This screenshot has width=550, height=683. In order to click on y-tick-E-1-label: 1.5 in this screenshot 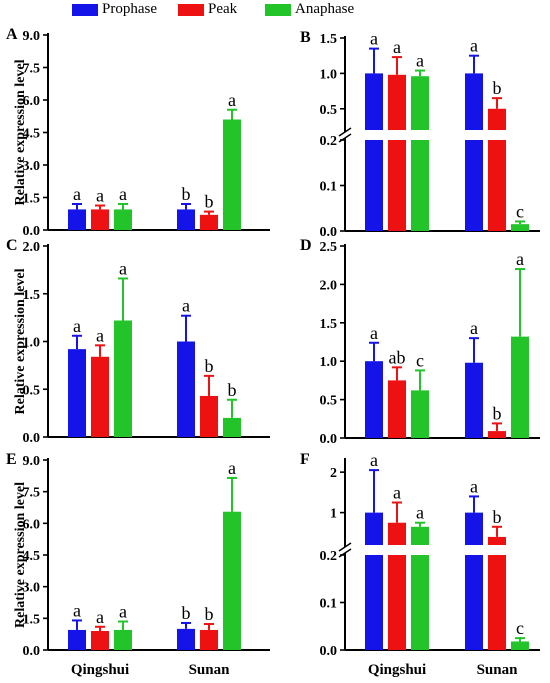, I will do `click(32, 619)`.